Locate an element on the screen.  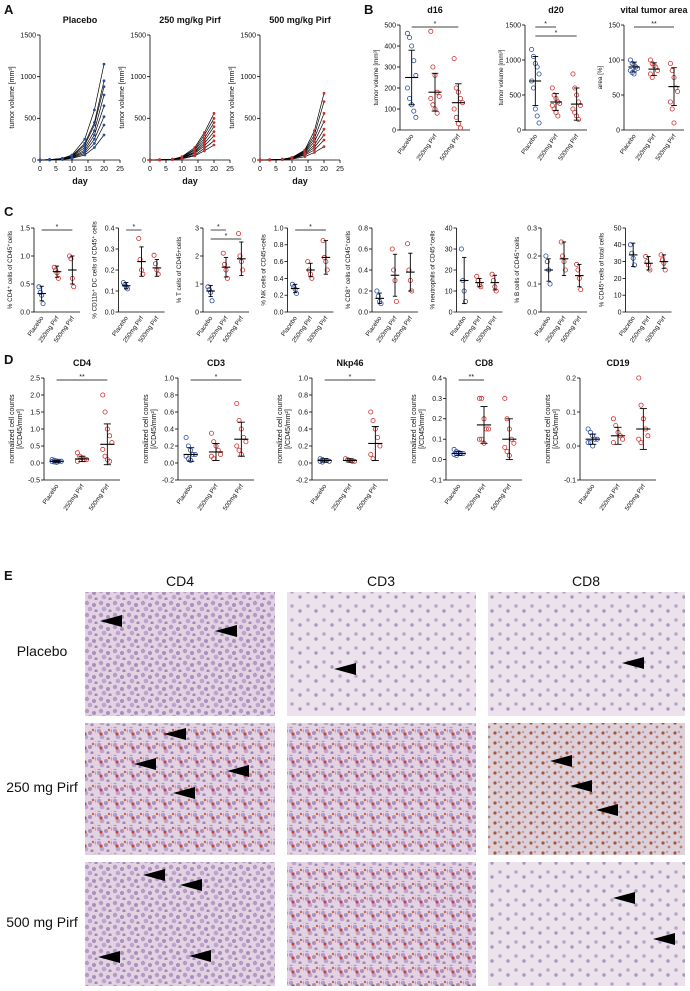
y-axis-label: % CD11b⁺ DC cells of CD45⁺ cells is located at coordinates (95, 270).